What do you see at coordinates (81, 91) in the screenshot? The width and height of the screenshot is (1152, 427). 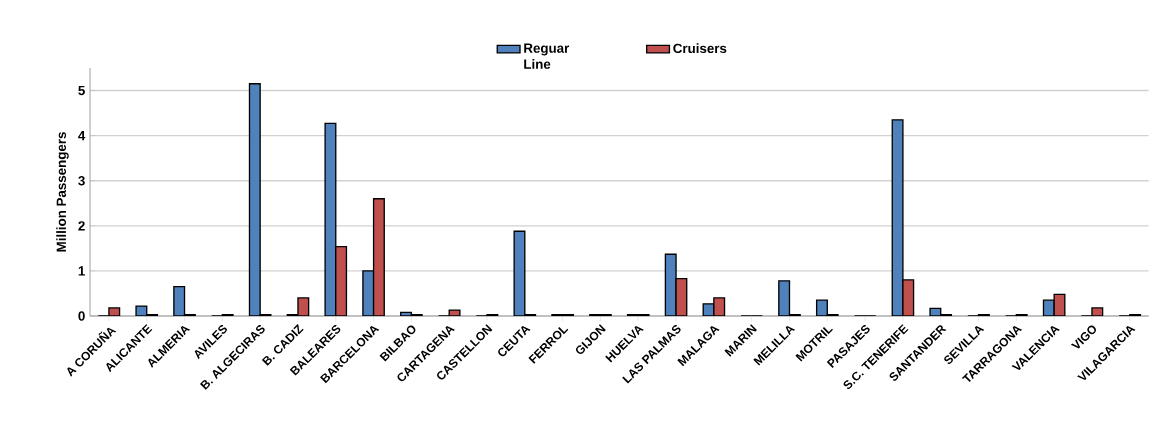 I see `y-tick-label: 5` at bounding box center [81, 91].